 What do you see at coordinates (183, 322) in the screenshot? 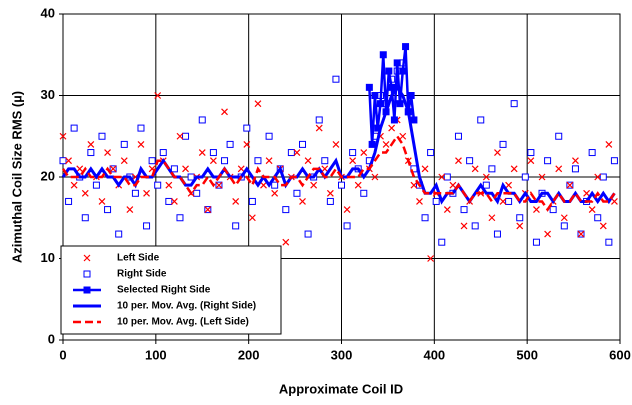
I see `legend-label: 10 per. Mov. Avg. (Left Side)` at bounding box center [183, 322].